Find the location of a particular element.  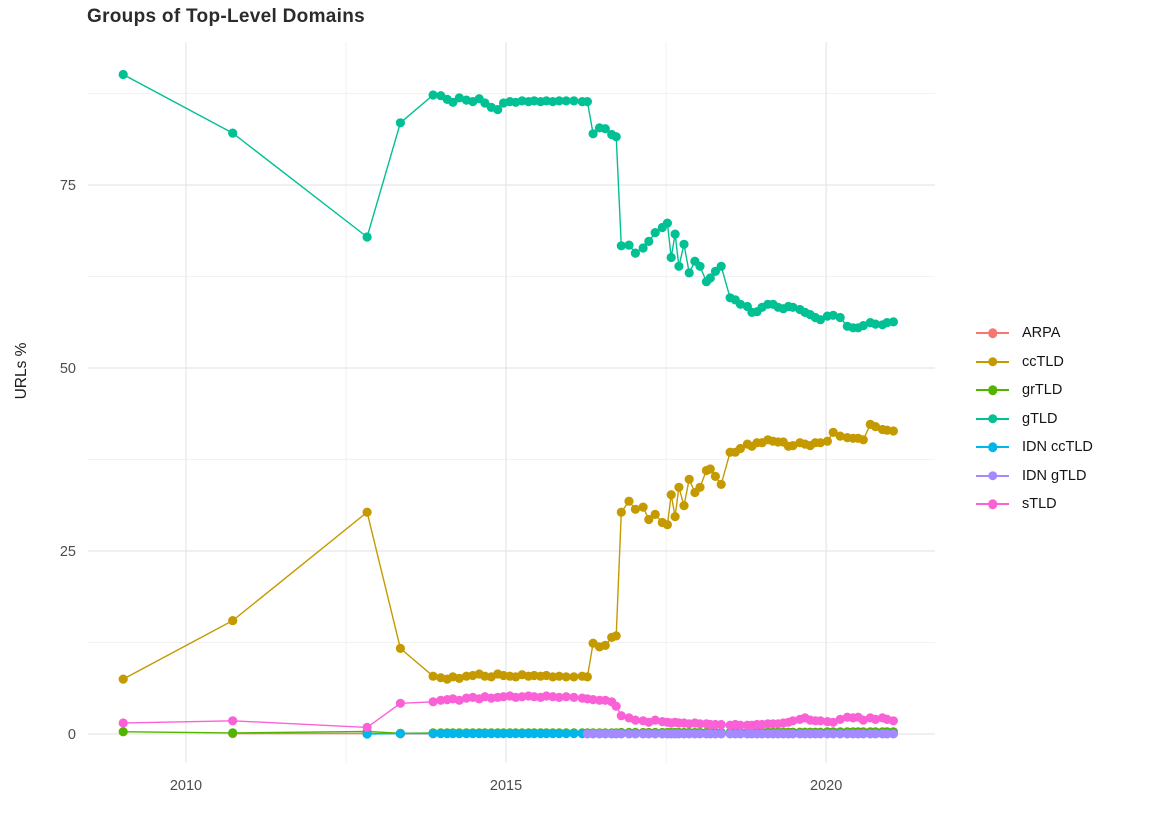

legend-label: IDN ccTLD is located at coordinates (1057, 447).